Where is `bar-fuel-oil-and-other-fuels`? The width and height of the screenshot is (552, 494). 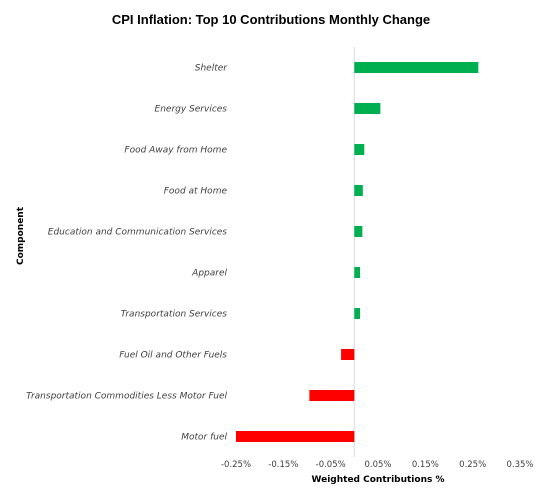
bar-fuel-oil-and-other-fuels is located at coordinates (348, 354).